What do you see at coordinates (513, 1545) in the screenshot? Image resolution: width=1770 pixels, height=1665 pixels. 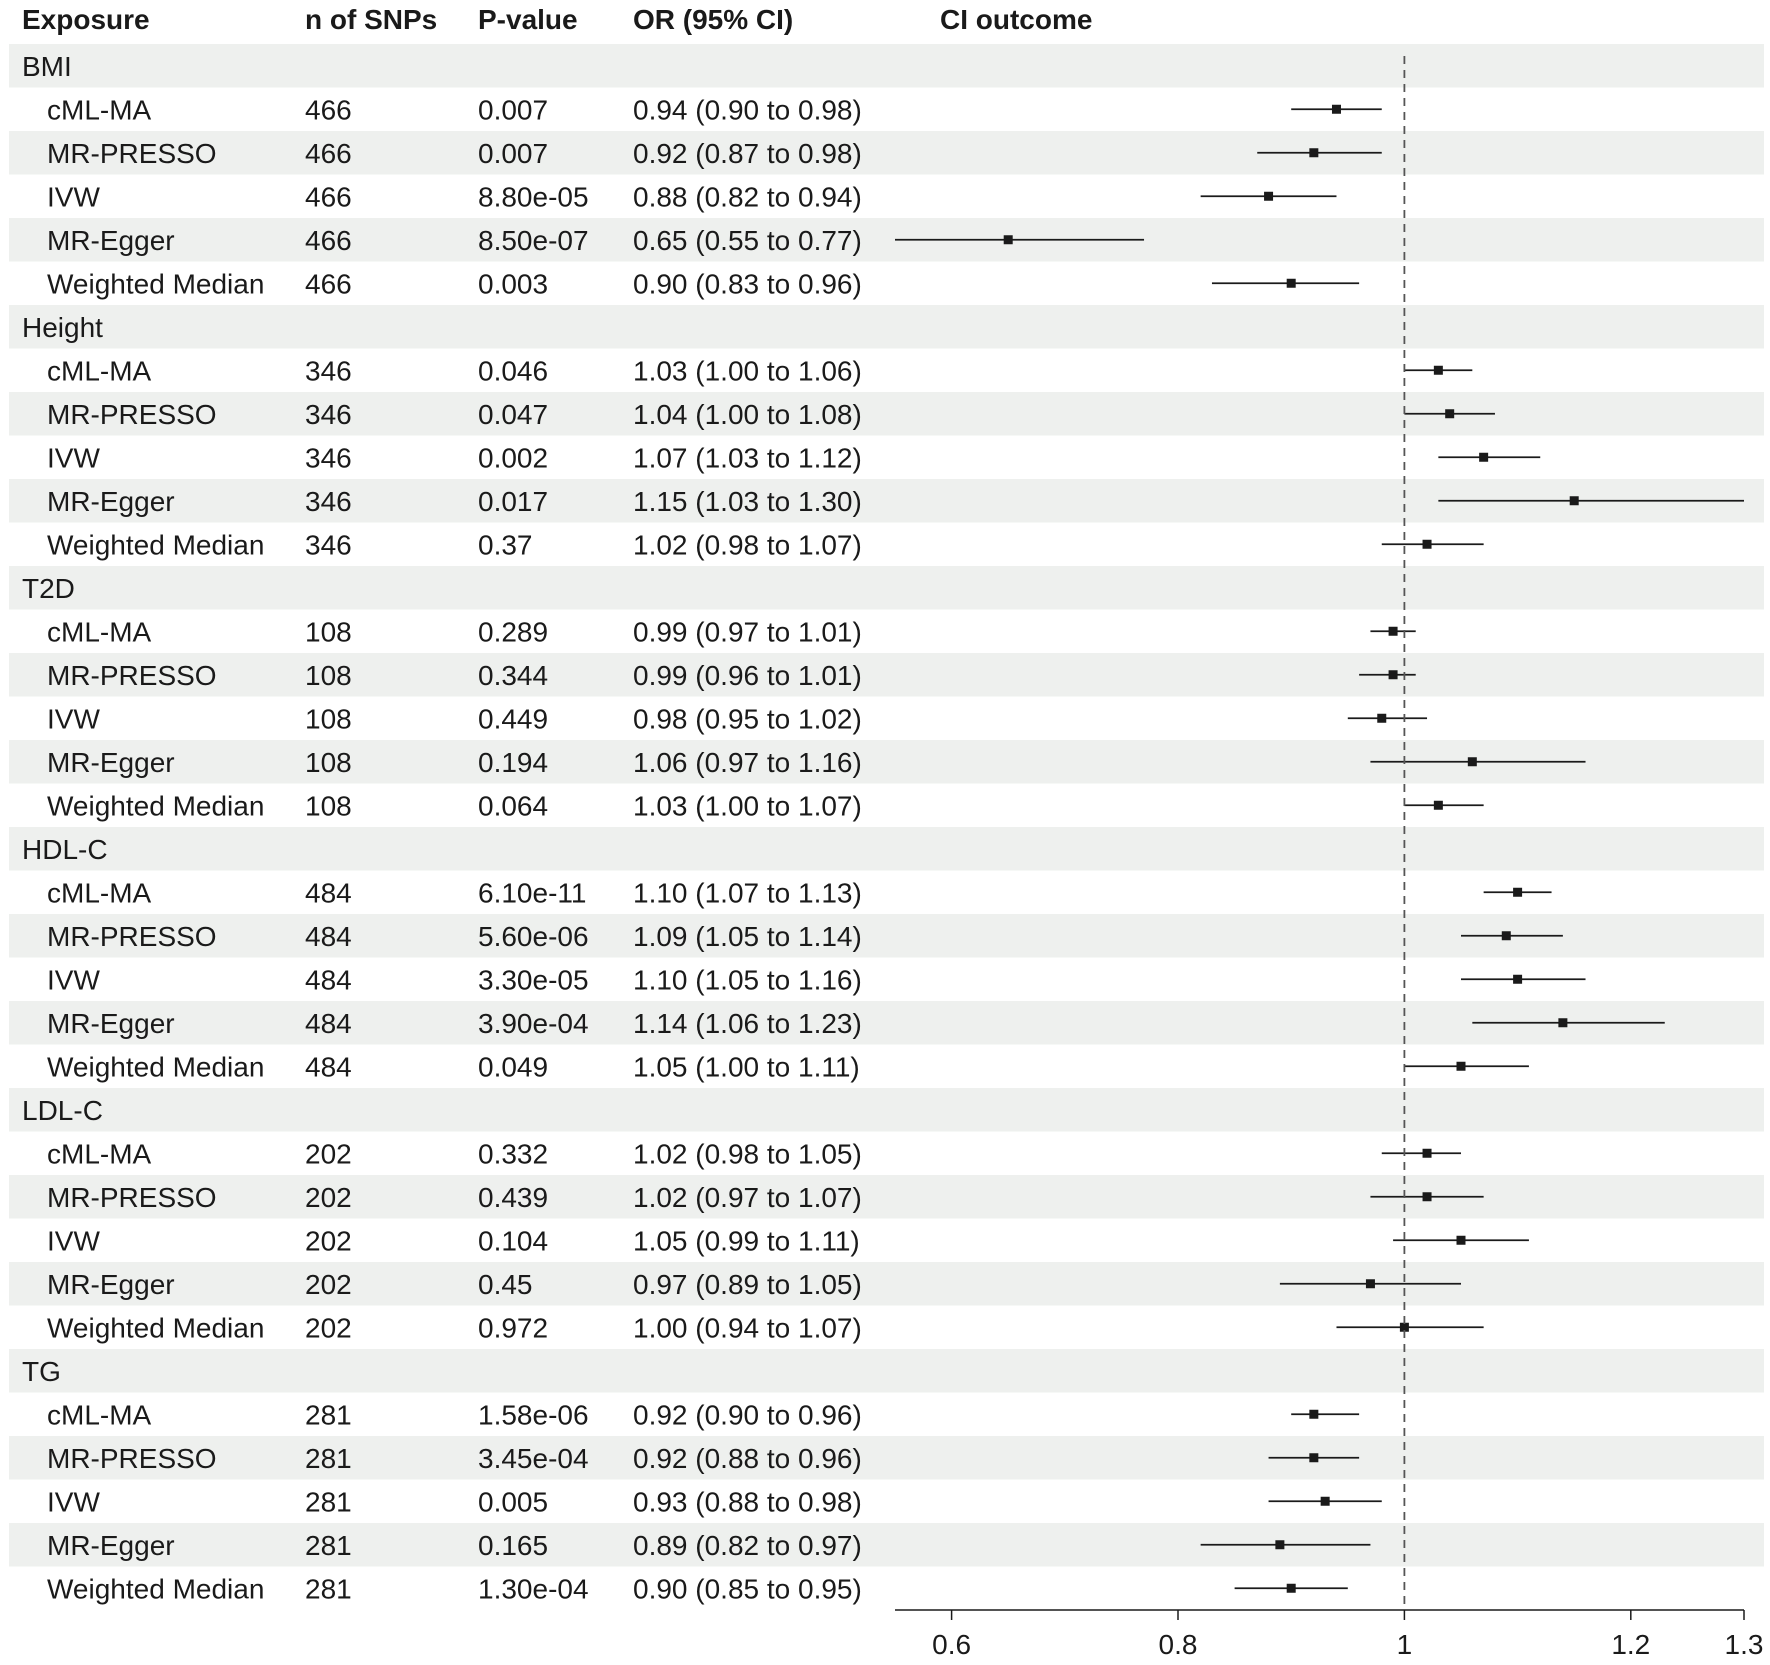 I see `pvalue-value: 0.165` at bounding box center [513, 1545].